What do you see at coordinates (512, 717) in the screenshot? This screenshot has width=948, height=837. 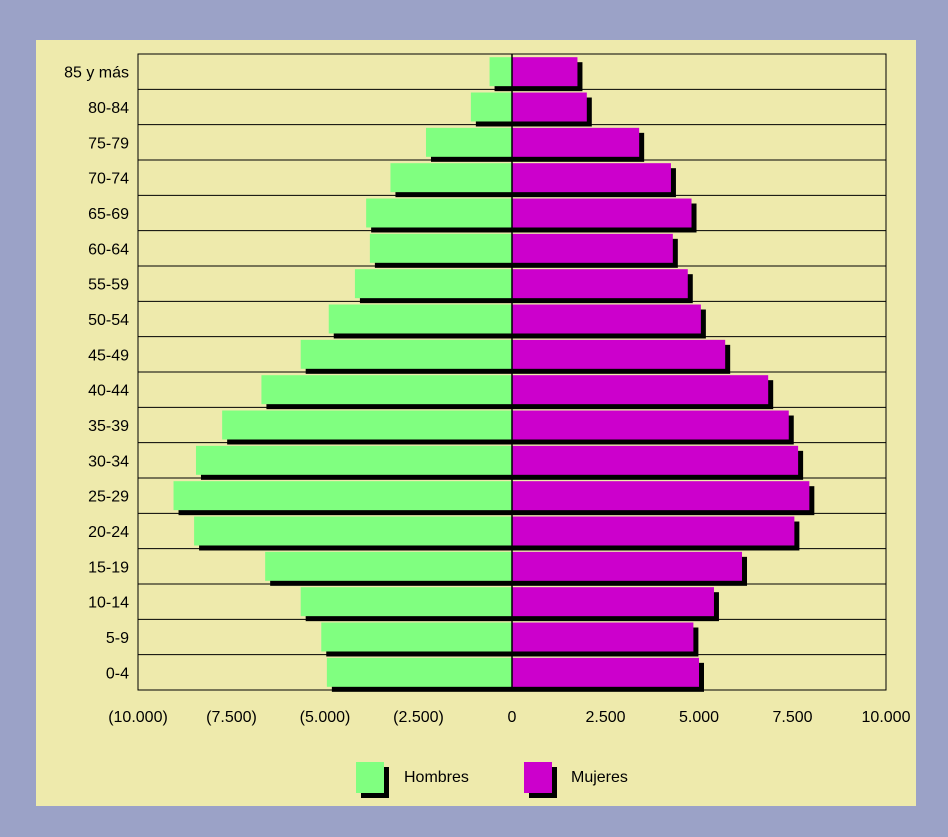 I see `x-tick-label: 0` at bounding box center [512, 717].